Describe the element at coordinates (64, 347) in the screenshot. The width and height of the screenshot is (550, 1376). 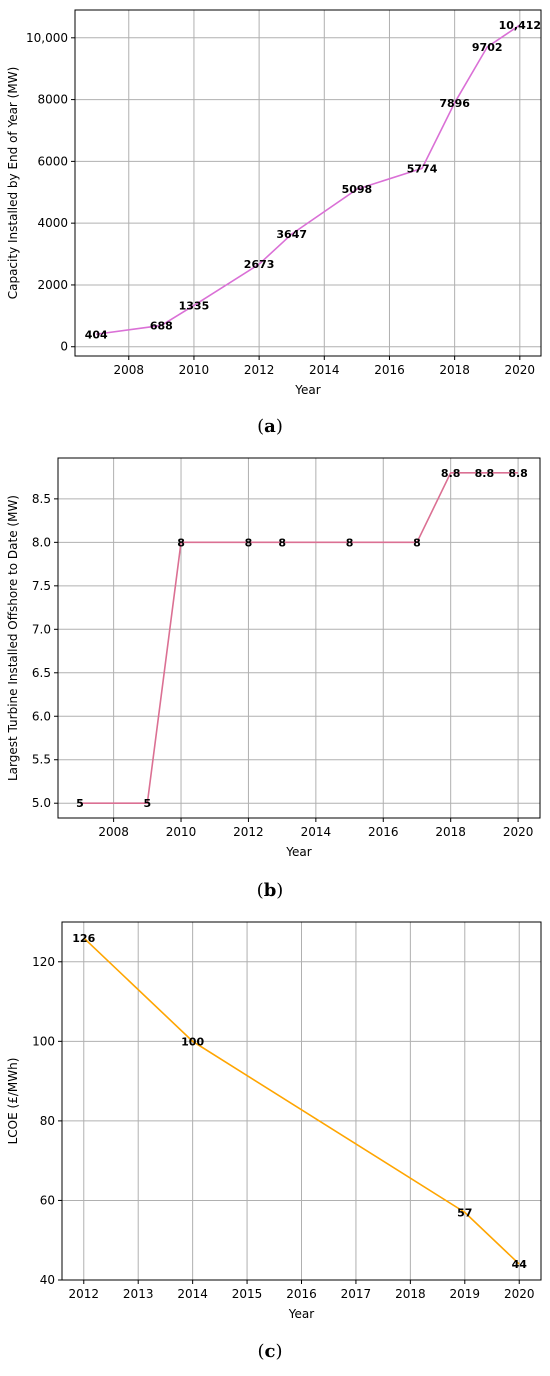
I see `y-tick-label: 0` at that location.